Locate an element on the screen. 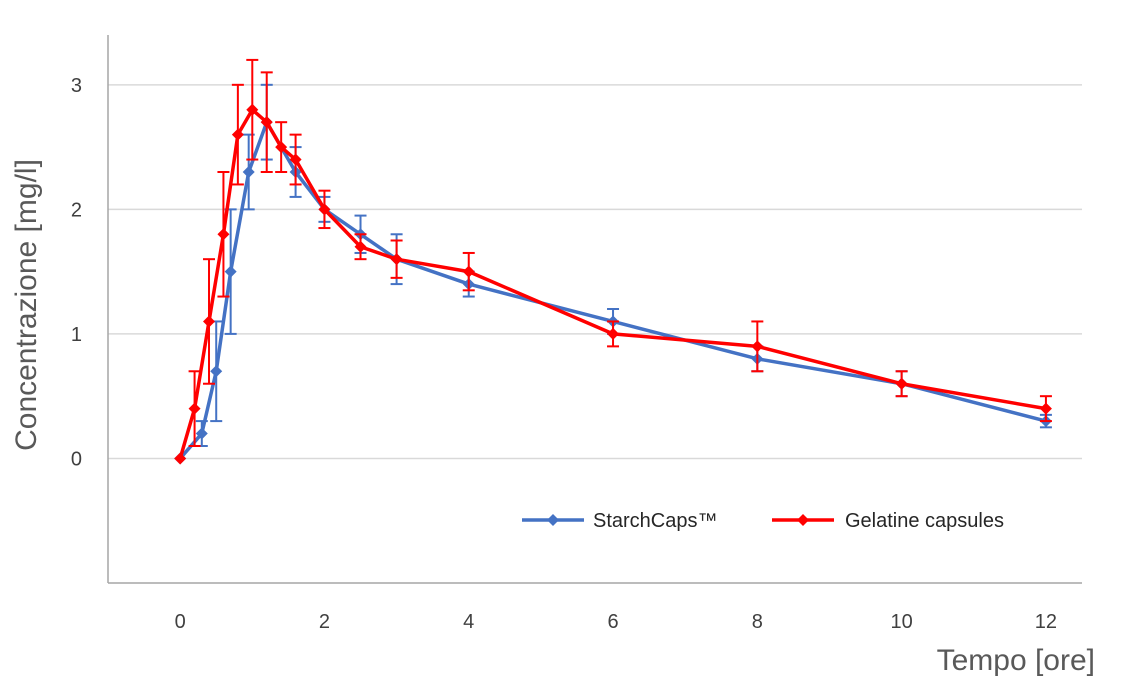 This screenshot has width=1142, height=685. y-tick-label: 3 is located at coordinates (76, 86).